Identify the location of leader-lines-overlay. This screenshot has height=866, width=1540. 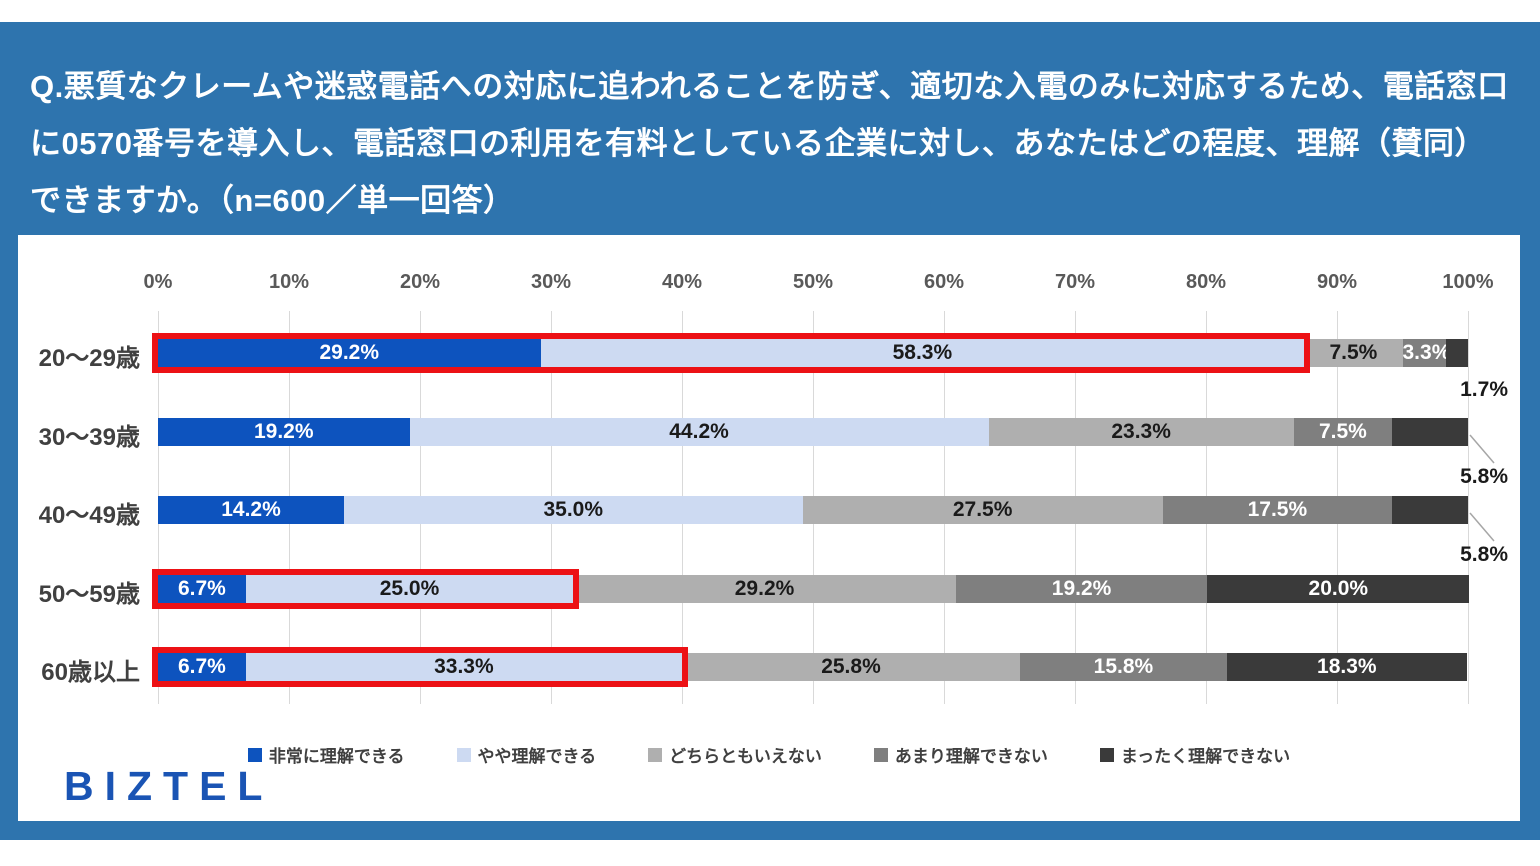
(1482, 488).